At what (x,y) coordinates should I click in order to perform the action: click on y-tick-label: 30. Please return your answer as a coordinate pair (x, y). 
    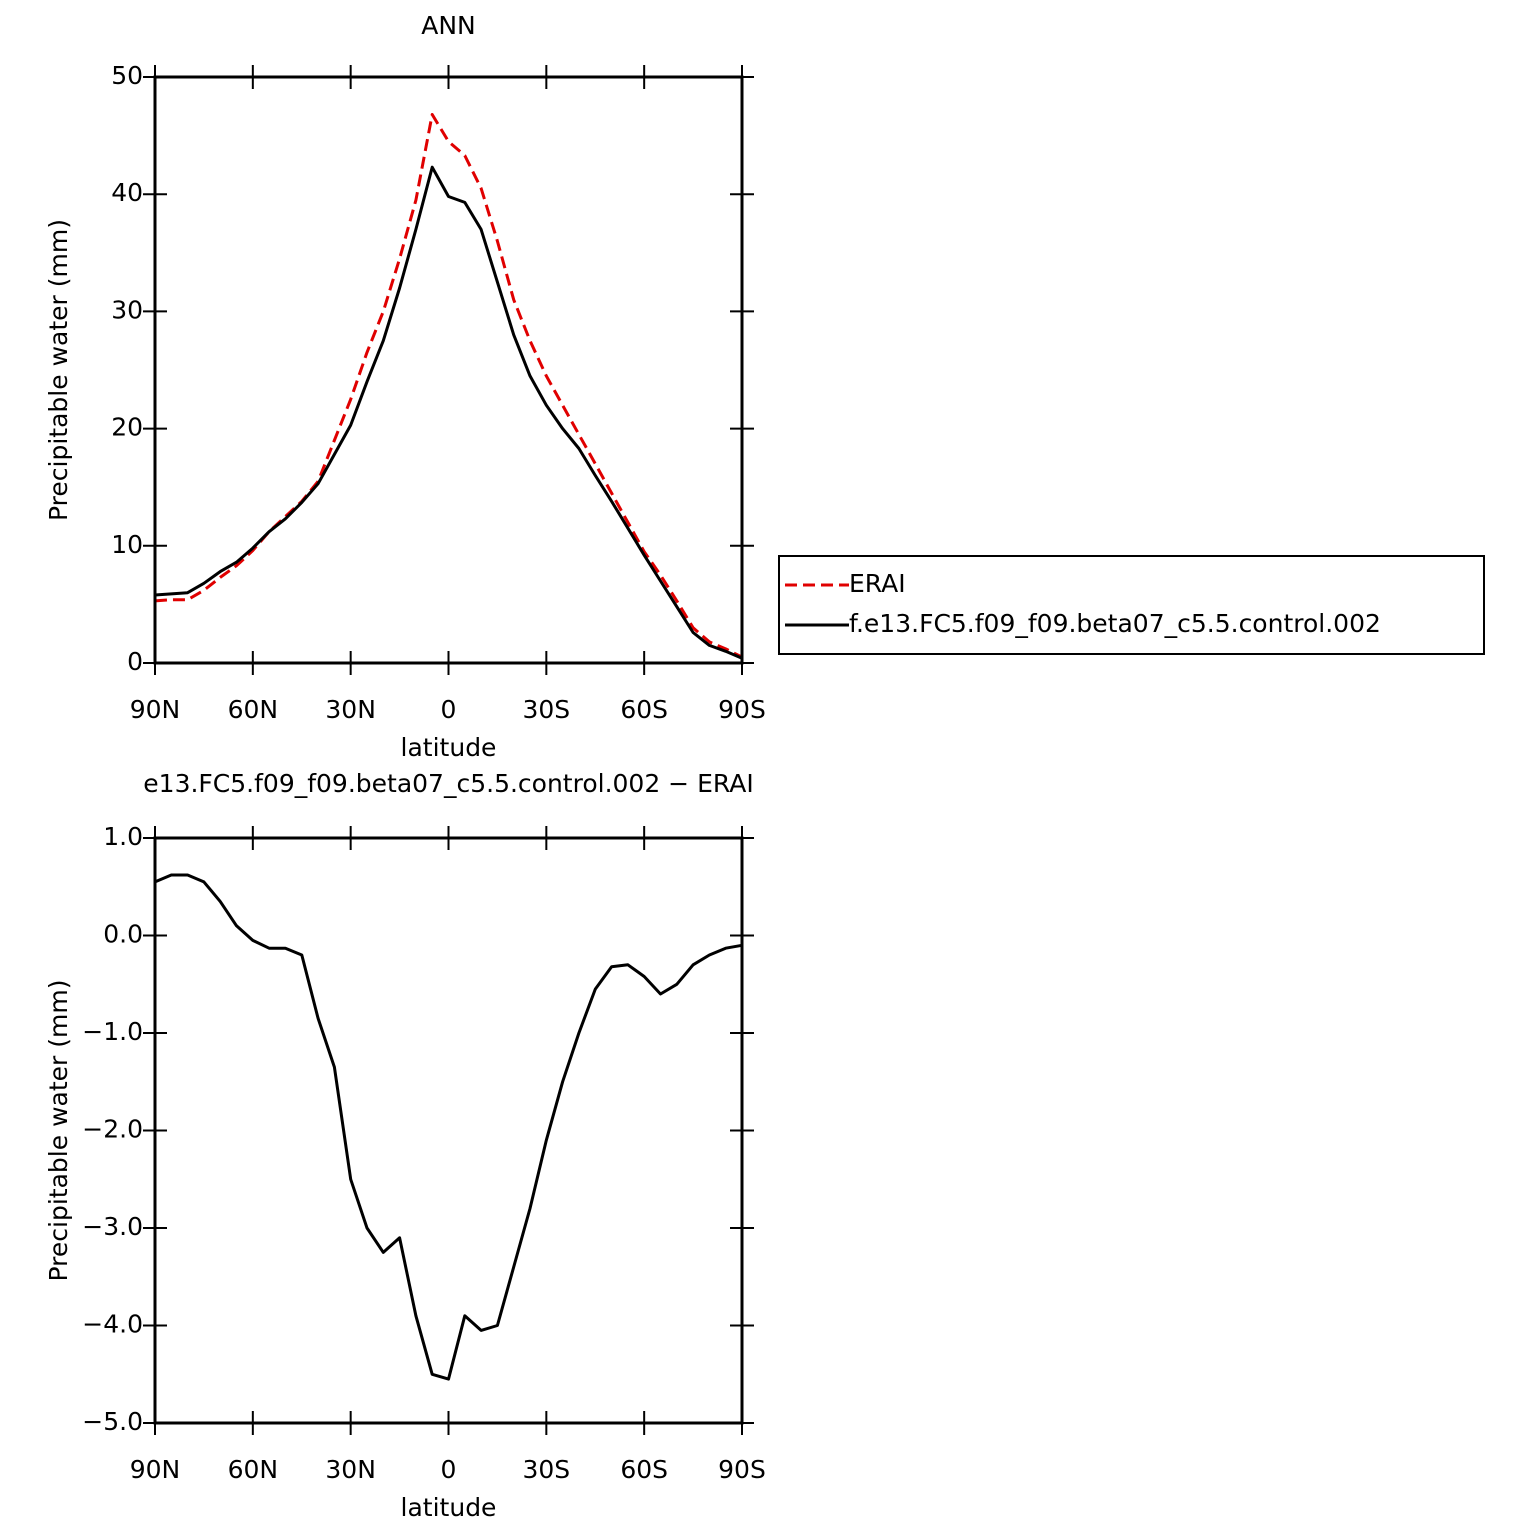
    Looking at the image, I should click on (127, 309).